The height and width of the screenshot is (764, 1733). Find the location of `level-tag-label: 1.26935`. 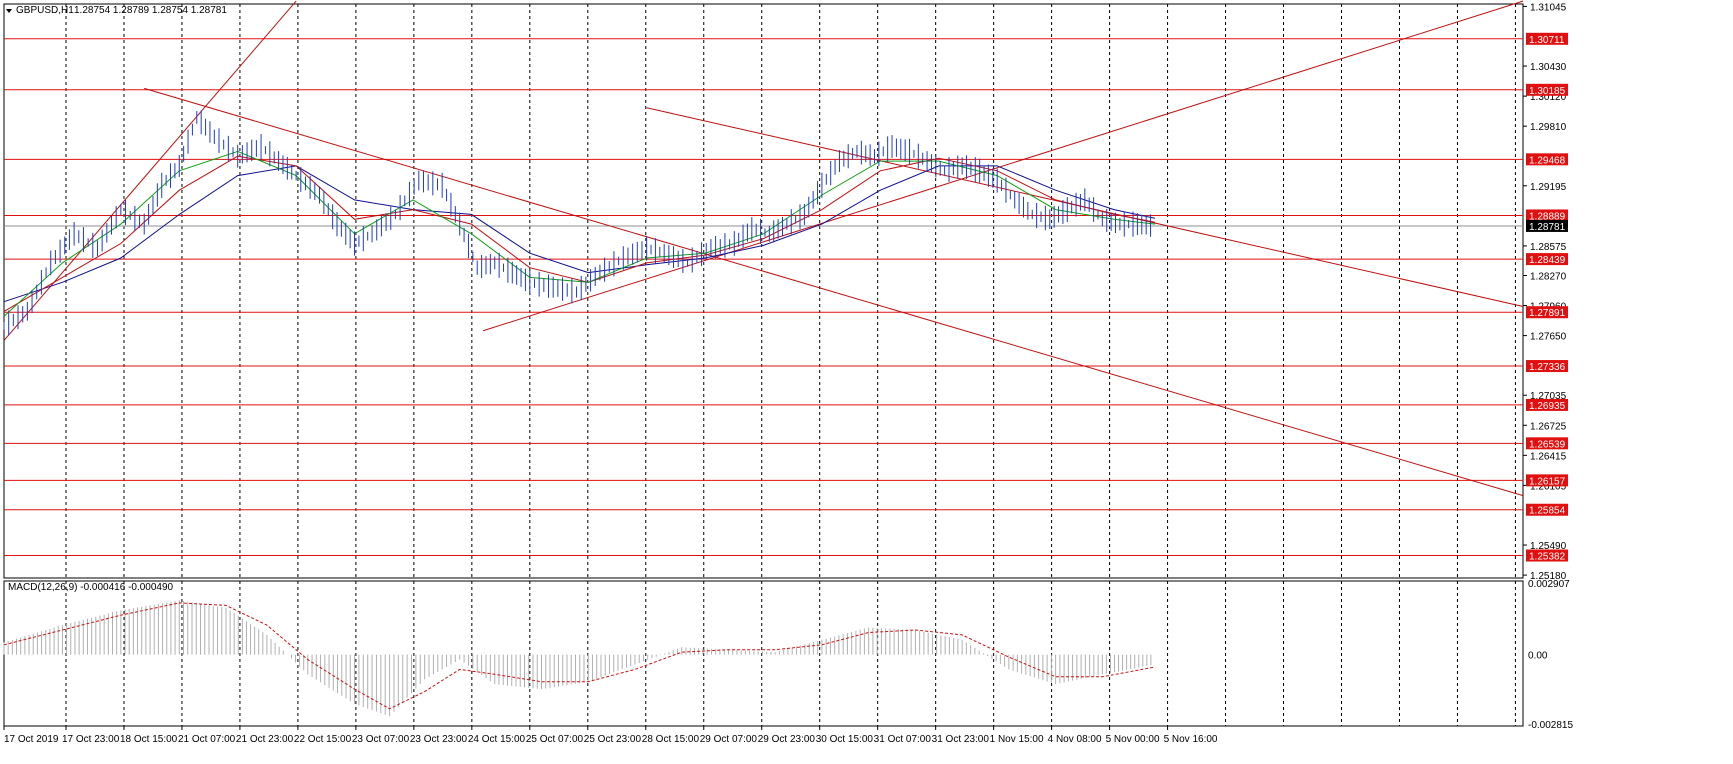

level-tag-label: 1.26935 is located at coordinates (1547, 406).